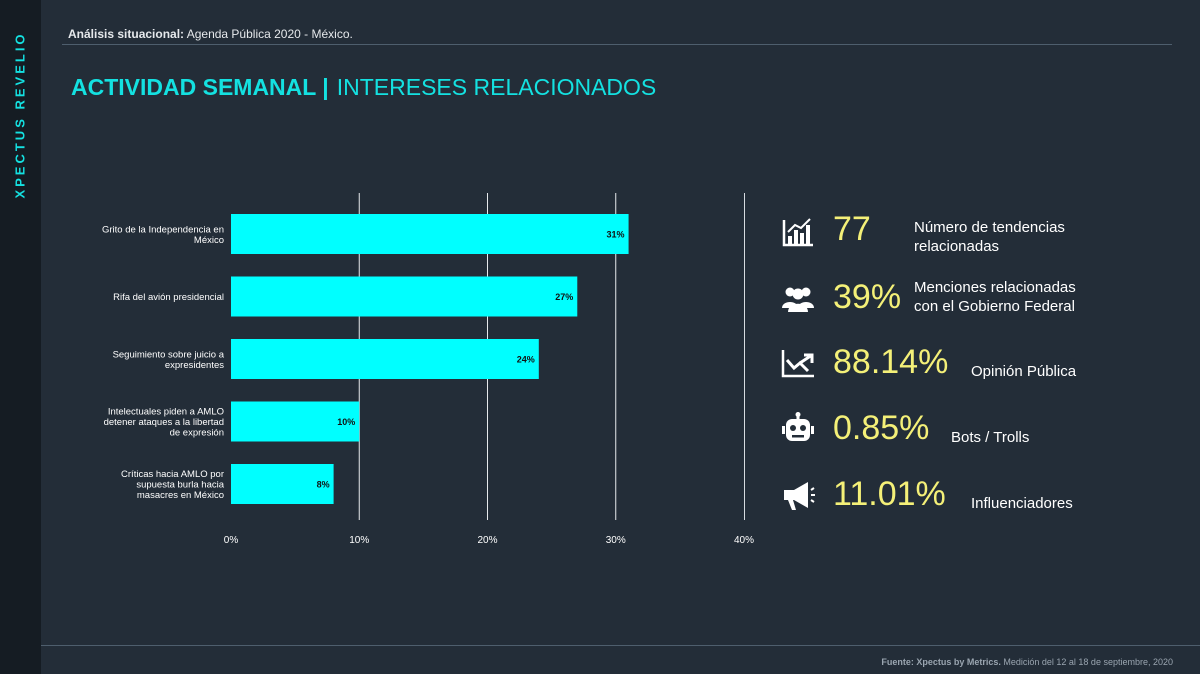 This screenshot has width=1200, height=674. I want to click on trend-chart-icon, so click(798, 363).